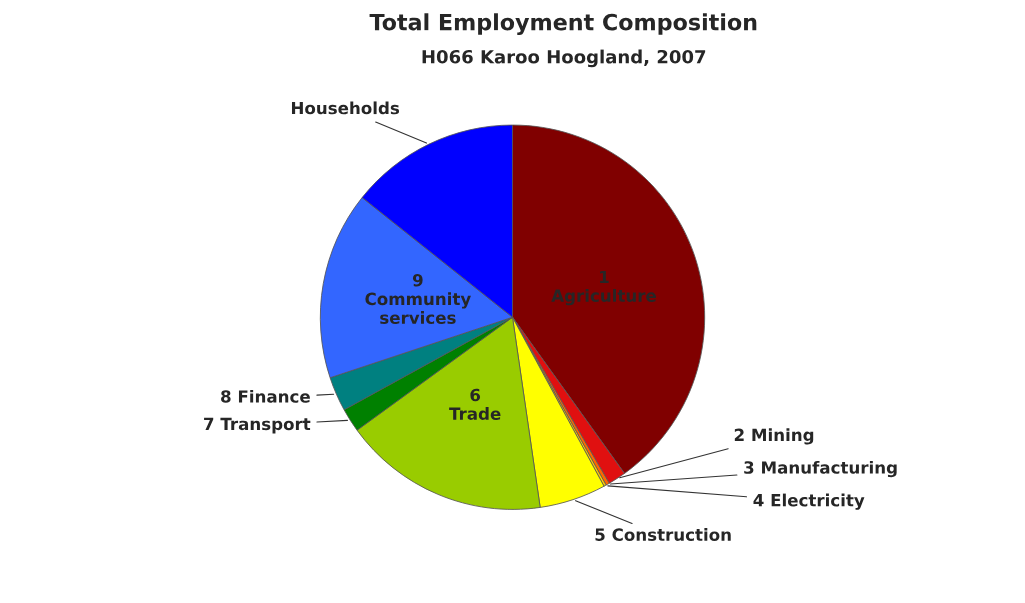 This screenshot has width=1025, height=603. What do you see at coordinates (475, 404) in the screenshot?
I see `slice-label: 6 Trade` at bounding box center [475, 404].